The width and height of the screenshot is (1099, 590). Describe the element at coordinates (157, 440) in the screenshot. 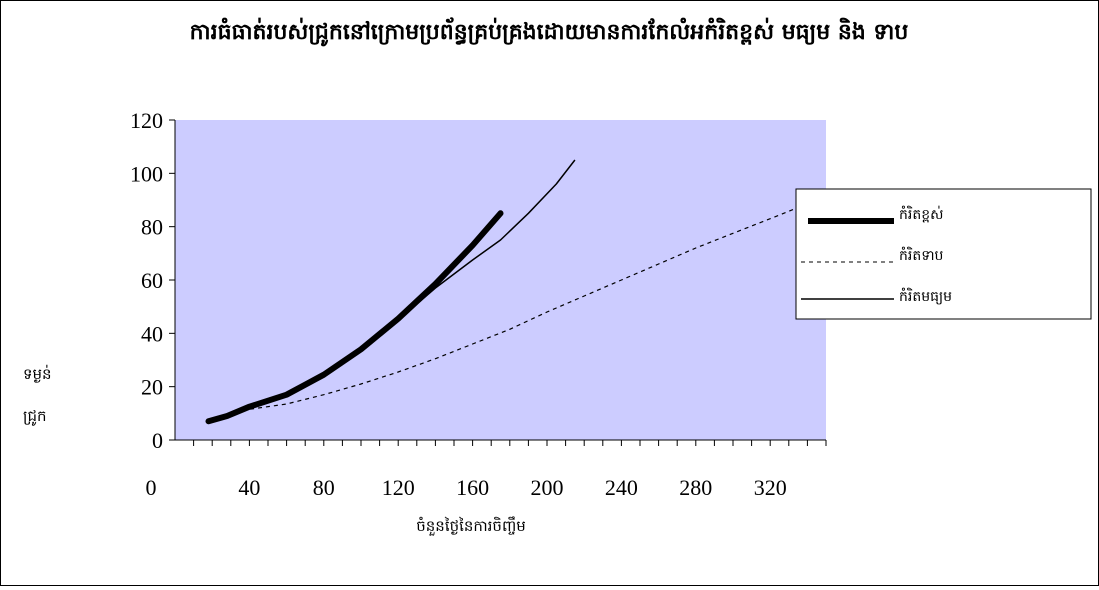

I see `y-tick-label: 0` at that location.